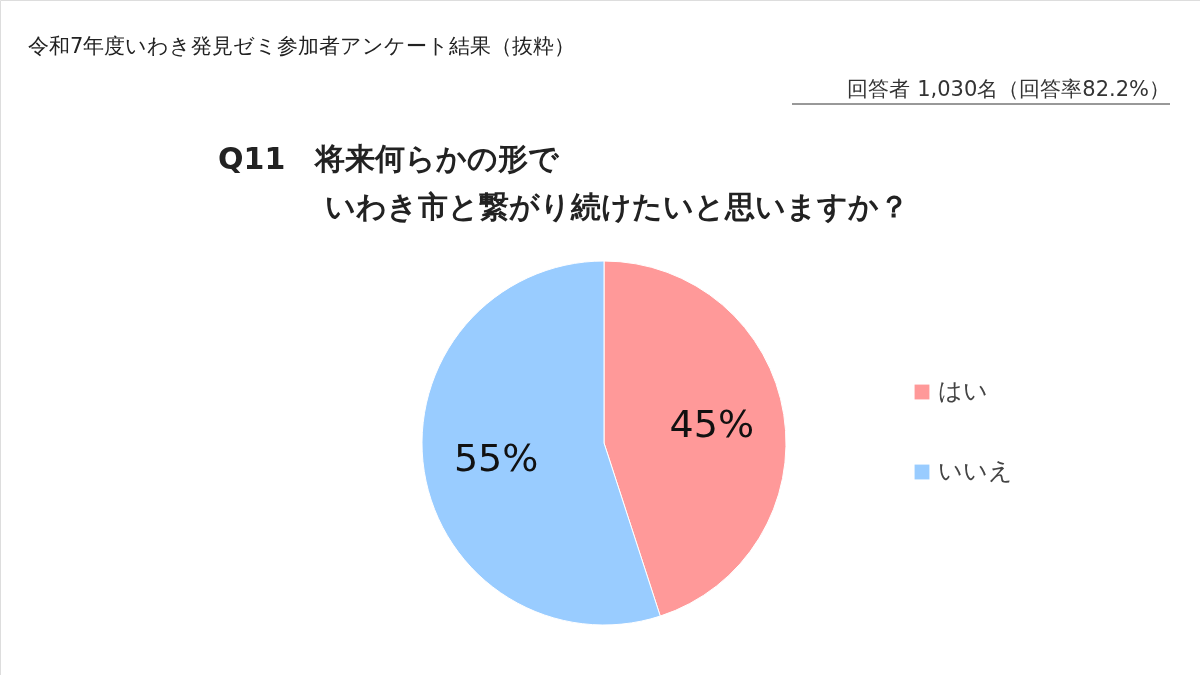 The height and width of the screenshot is (675, 1200). I want to click on text: Q11 将来何らかの形で, so click(389, 158).